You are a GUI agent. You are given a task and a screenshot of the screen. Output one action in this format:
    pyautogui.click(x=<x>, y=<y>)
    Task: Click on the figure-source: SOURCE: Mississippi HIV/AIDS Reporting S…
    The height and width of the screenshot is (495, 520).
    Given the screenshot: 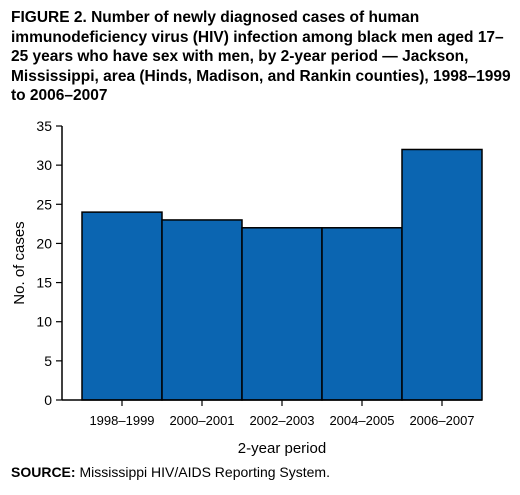 What is the action you would take?
    pyautogui.click(x=170, y=472)
    